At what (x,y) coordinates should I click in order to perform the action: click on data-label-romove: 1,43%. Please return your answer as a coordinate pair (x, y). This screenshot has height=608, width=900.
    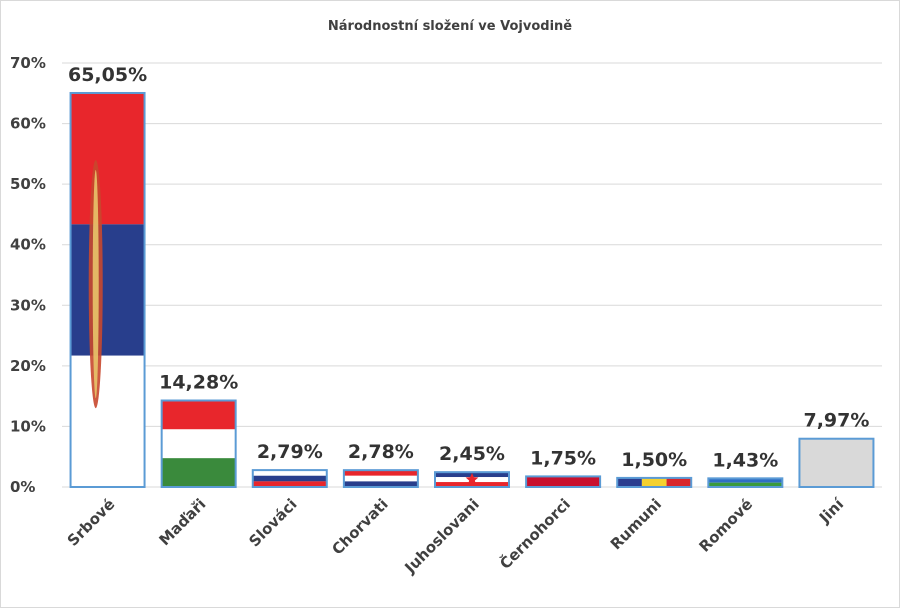
    Looking at the image, I should click on (745, 460).